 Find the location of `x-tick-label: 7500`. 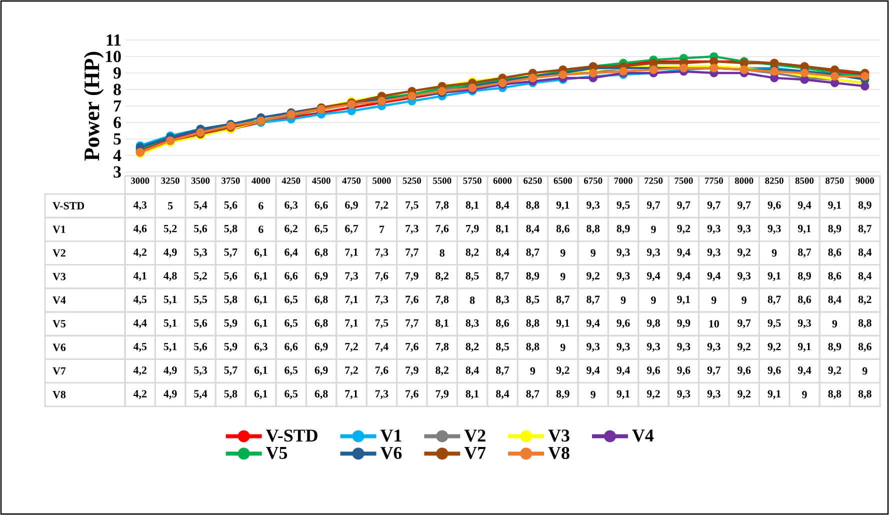

x-tick-label: 7500 is located at coordinates (683, 181).